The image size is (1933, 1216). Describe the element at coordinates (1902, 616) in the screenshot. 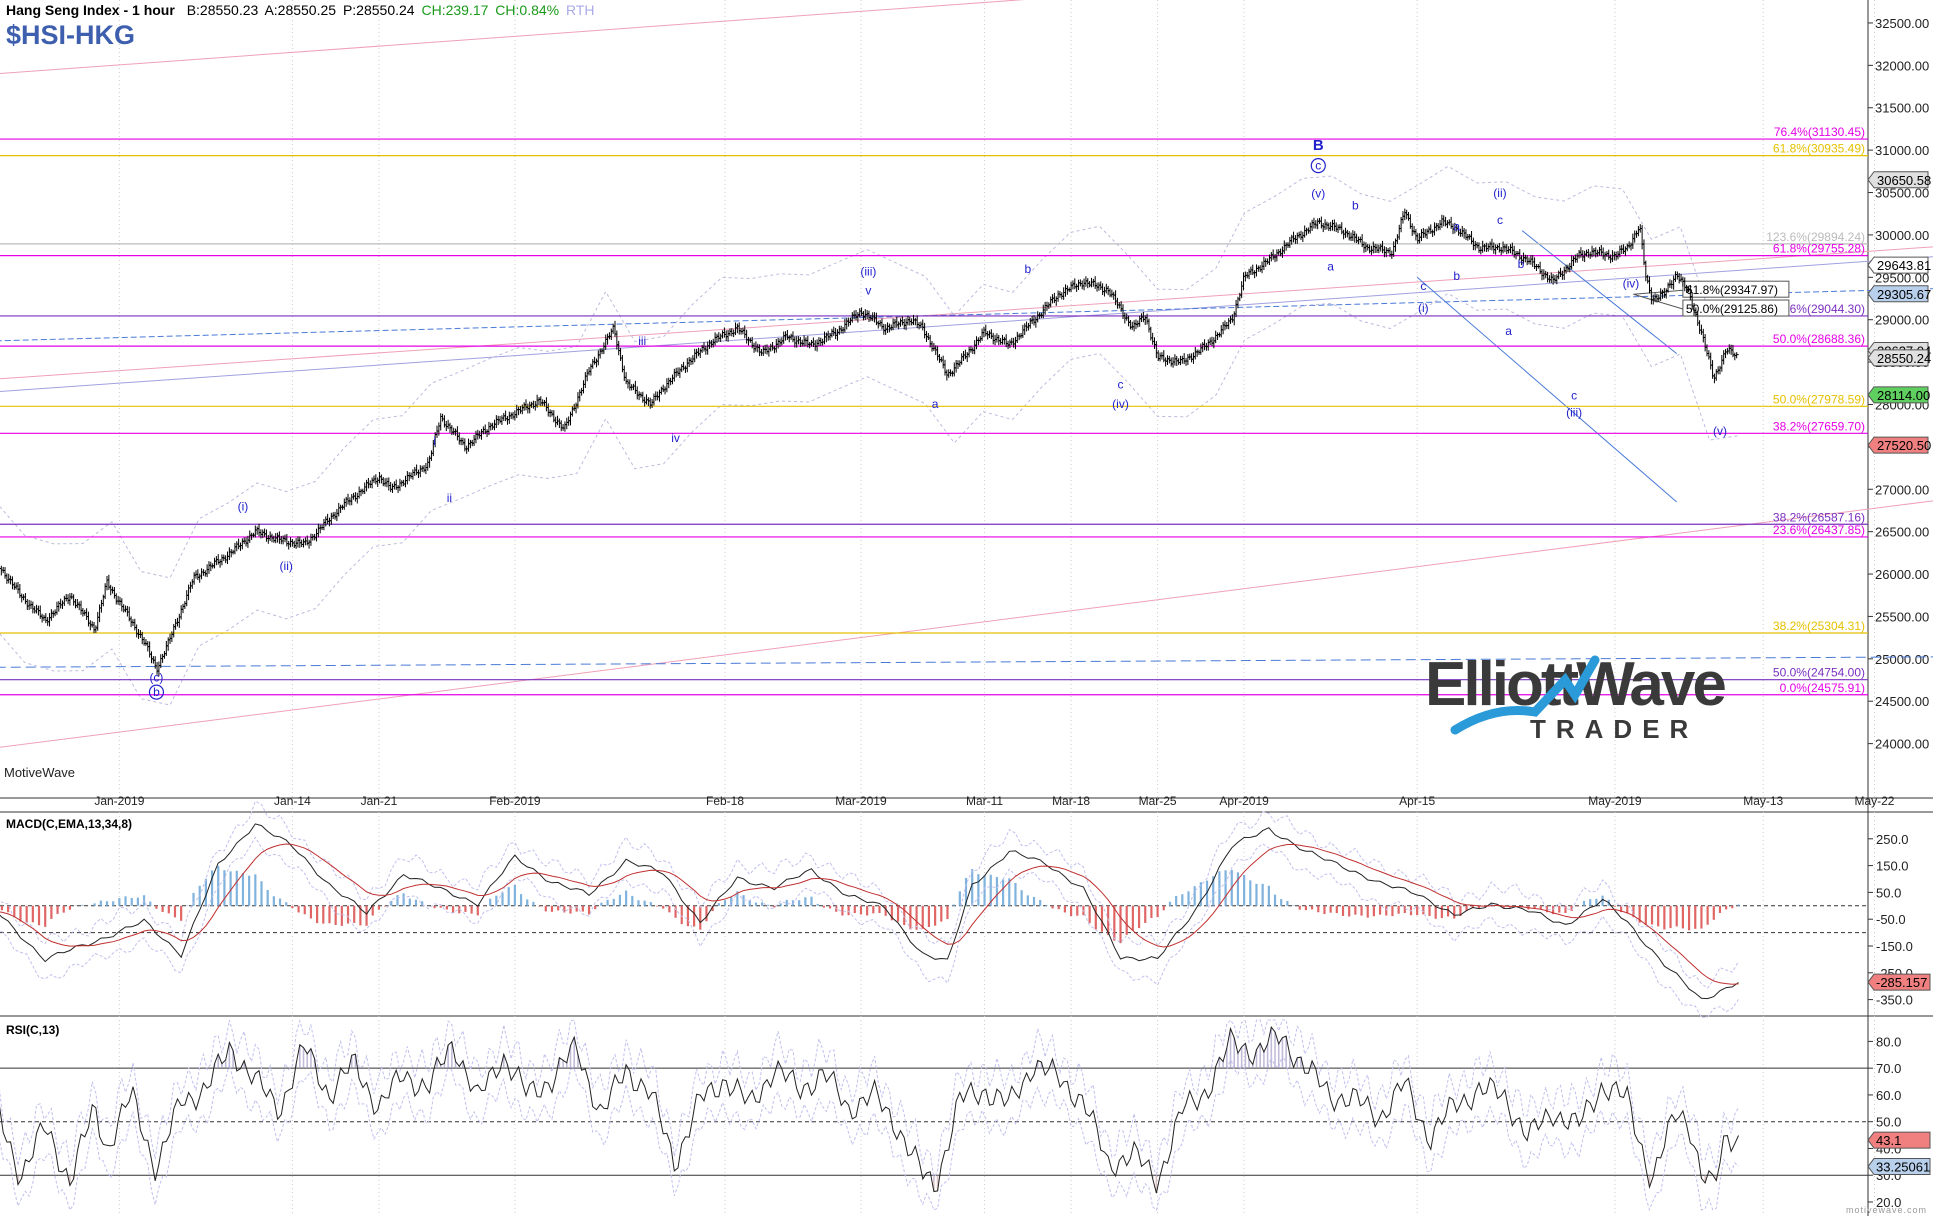

I see `price-tick-label: 25500.00` at that location.